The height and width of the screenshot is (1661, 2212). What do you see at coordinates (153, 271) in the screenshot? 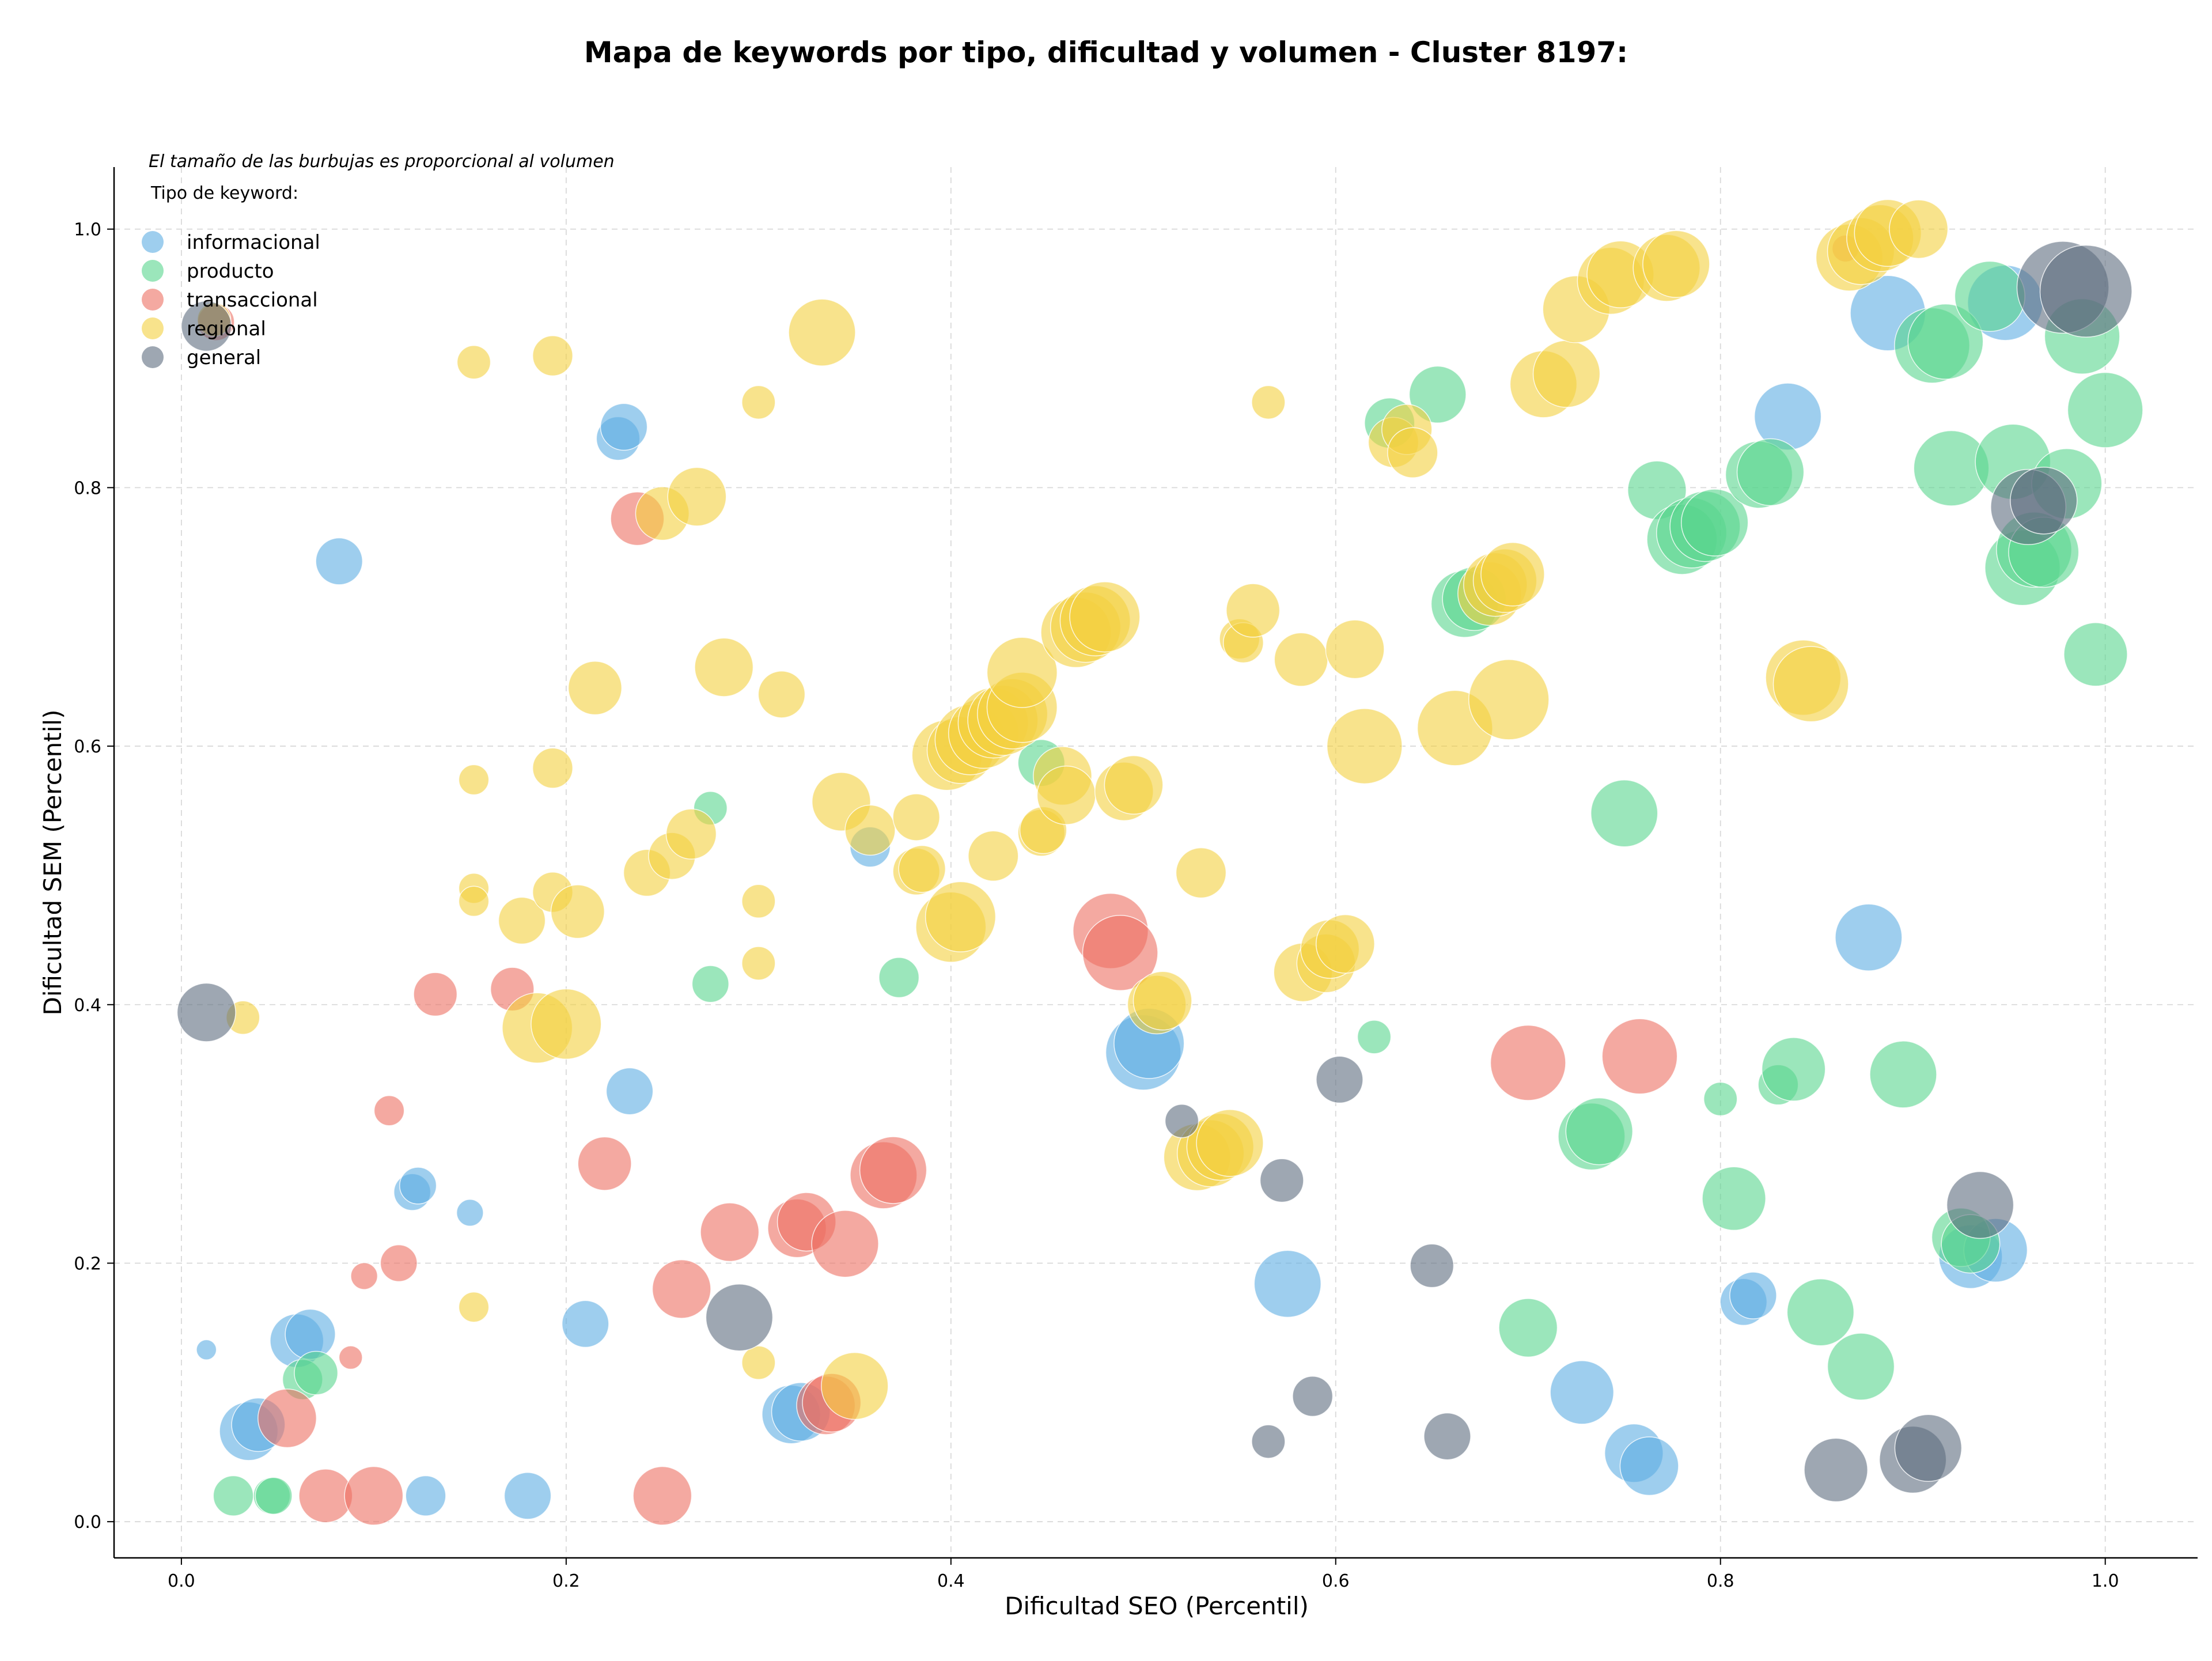
I see `legend-marker-producto` at bounding box center [153, 271].